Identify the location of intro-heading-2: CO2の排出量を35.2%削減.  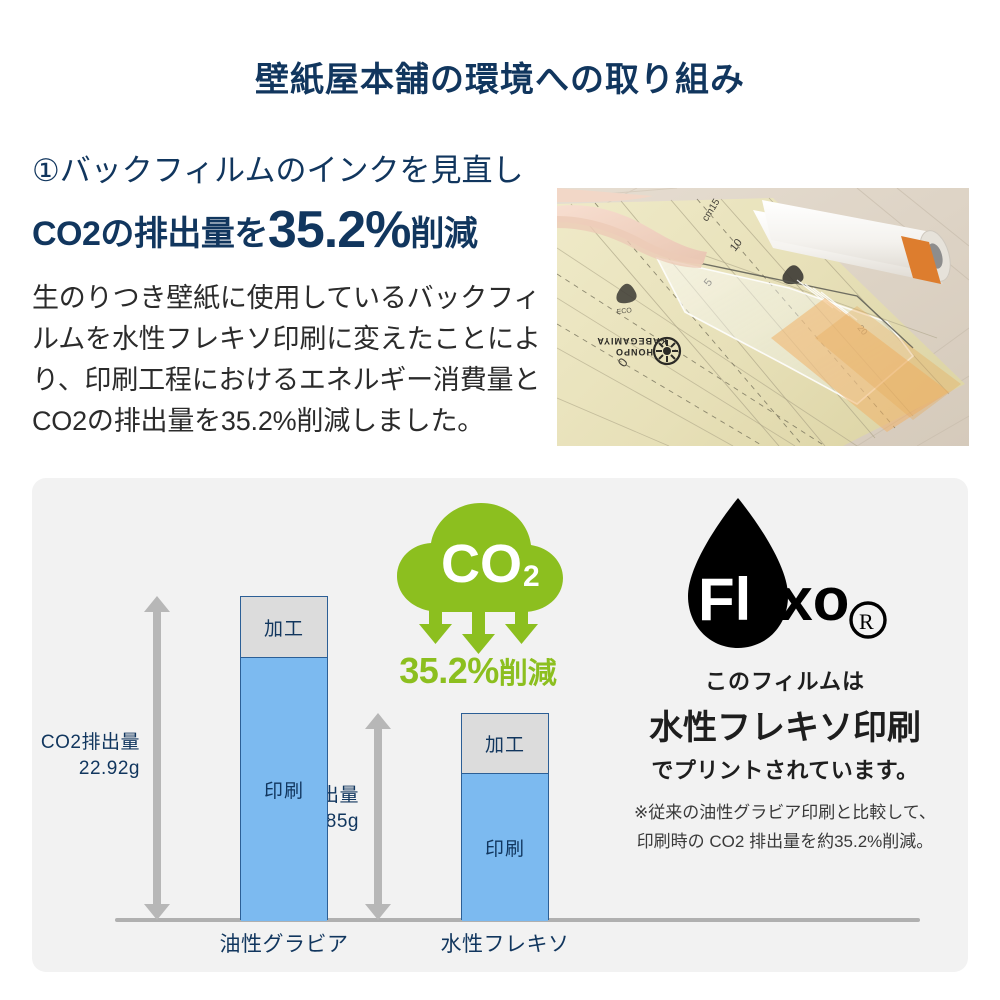
(287, 231).